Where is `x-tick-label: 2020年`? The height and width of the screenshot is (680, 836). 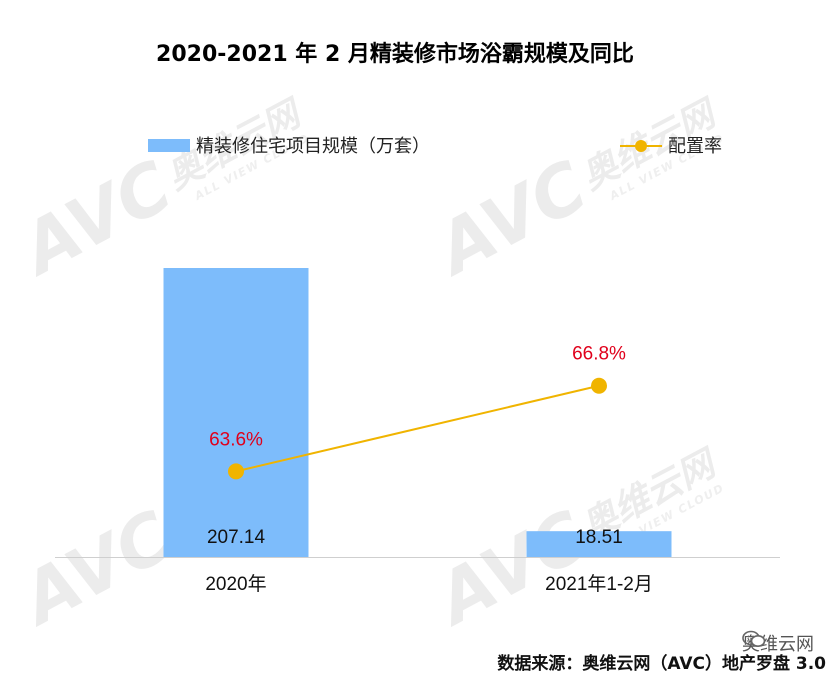 x-tick-label: 2020年 is located at coordinates (235, 584).